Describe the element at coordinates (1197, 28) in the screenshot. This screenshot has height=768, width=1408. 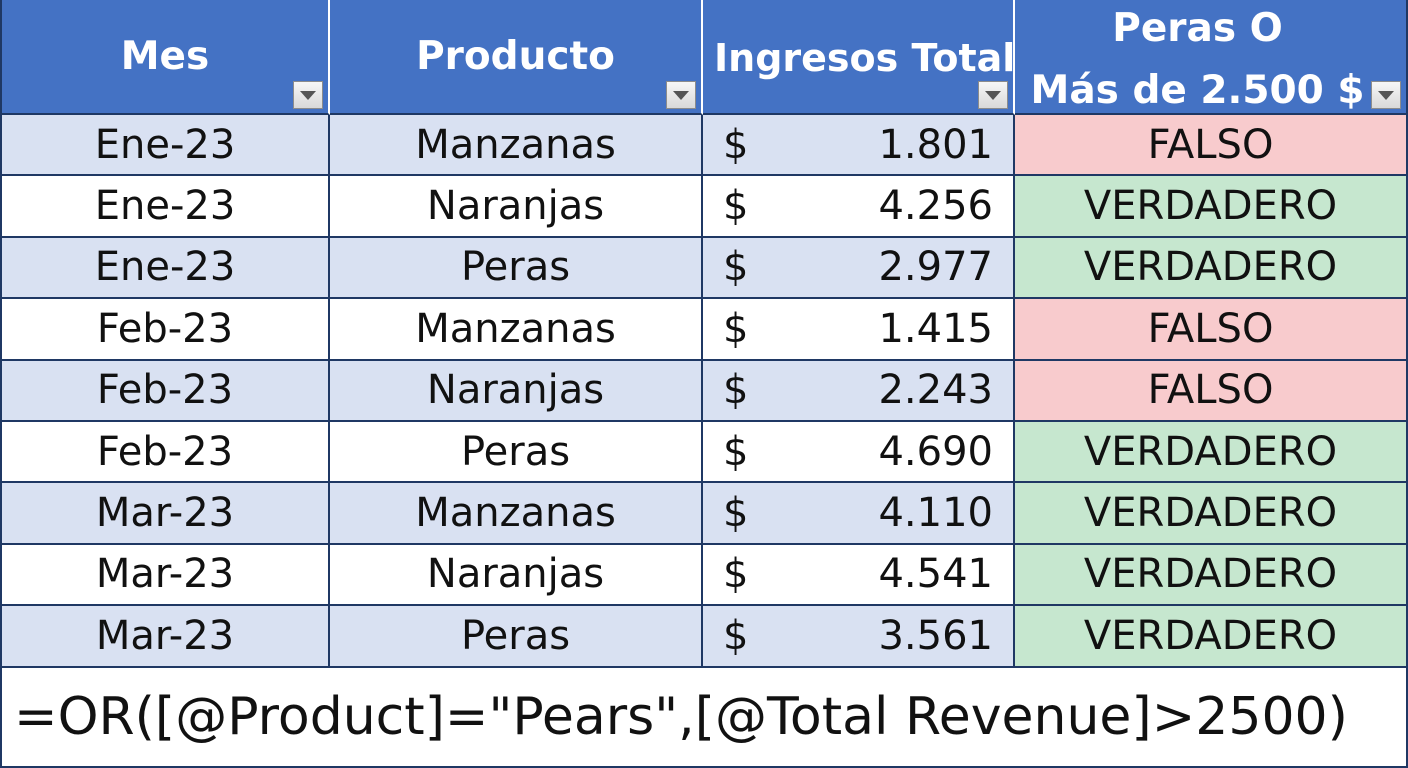
I see `header-peras-o-mas-line1: Peras O` at that location.